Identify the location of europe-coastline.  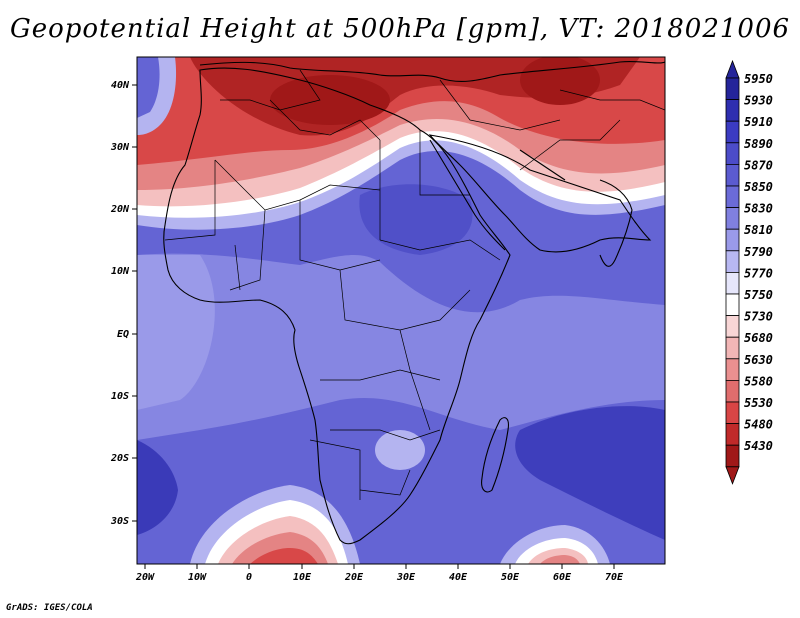
(432, 71).